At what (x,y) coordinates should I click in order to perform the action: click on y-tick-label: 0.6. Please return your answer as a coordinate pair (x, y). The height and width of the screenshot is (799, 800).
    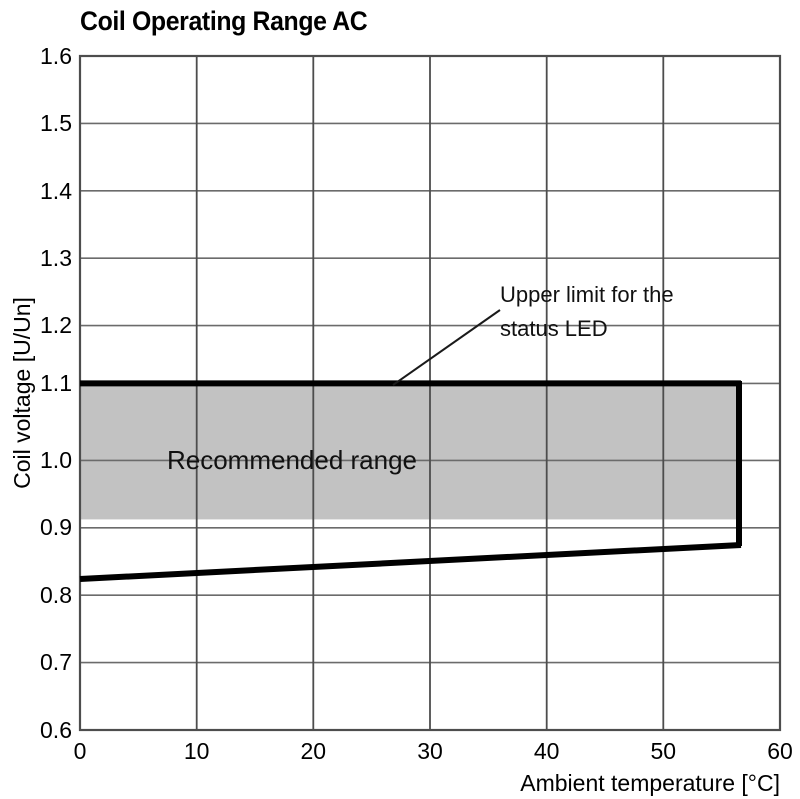
    Looking at the image, I should click on (56, 730).